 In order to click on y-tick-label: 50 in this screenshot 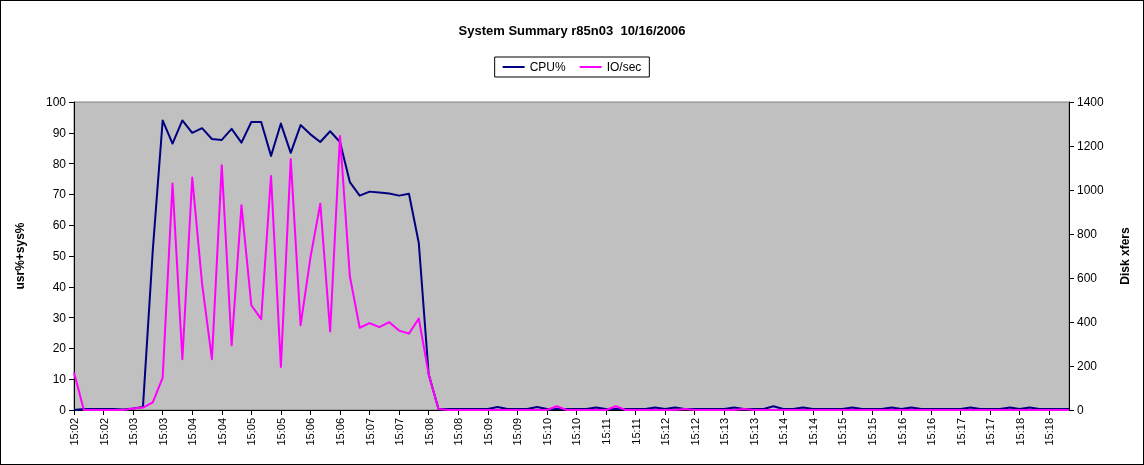, I will do `click(59, 256)`.